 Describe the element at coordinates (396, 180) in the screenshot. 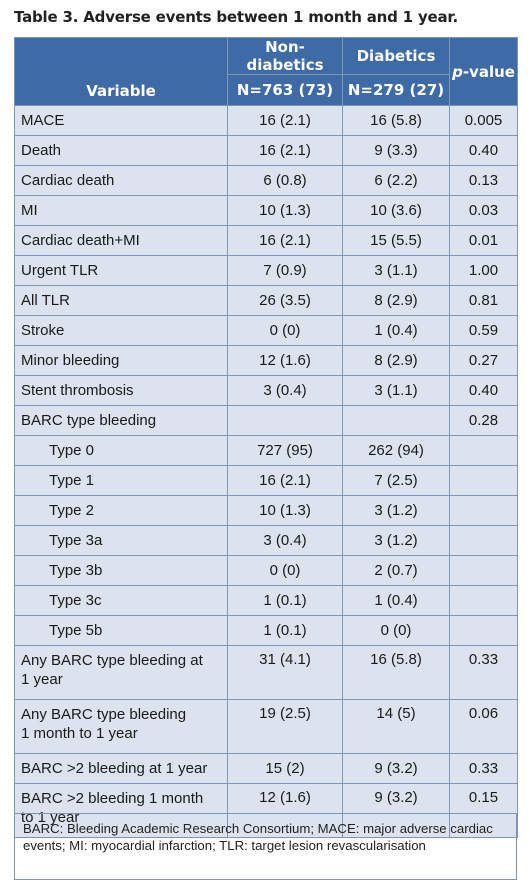

I see `diabetics-cell: 6 (2.2)` at that location.